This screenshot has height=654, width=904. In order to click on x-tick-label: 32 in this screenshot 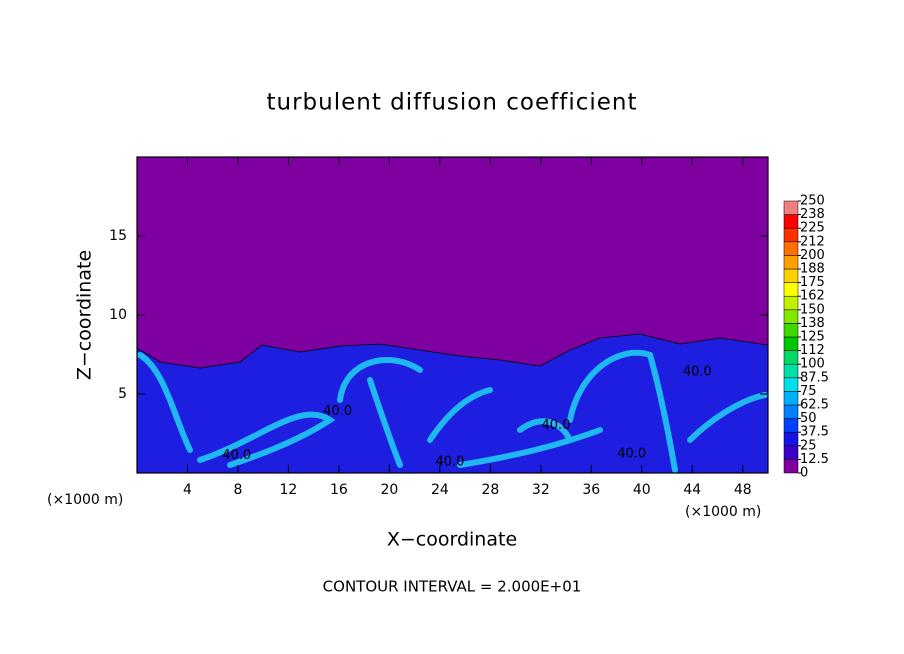, I will do `click(541, 490)`.